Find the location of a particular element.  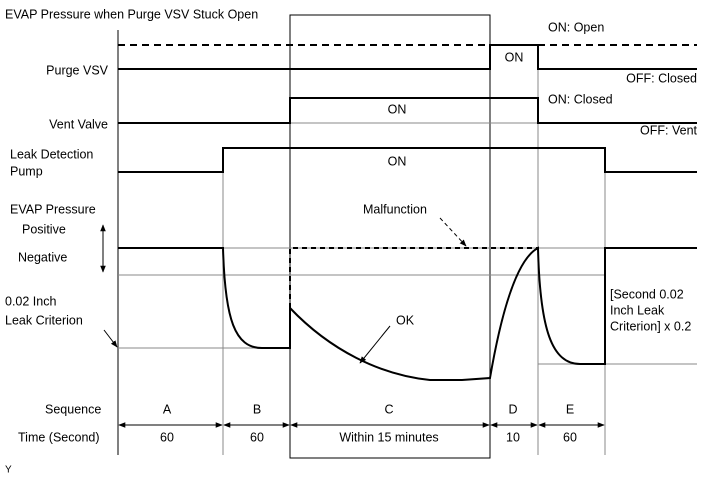

annotation: OK is located at coordinates (405, 320).